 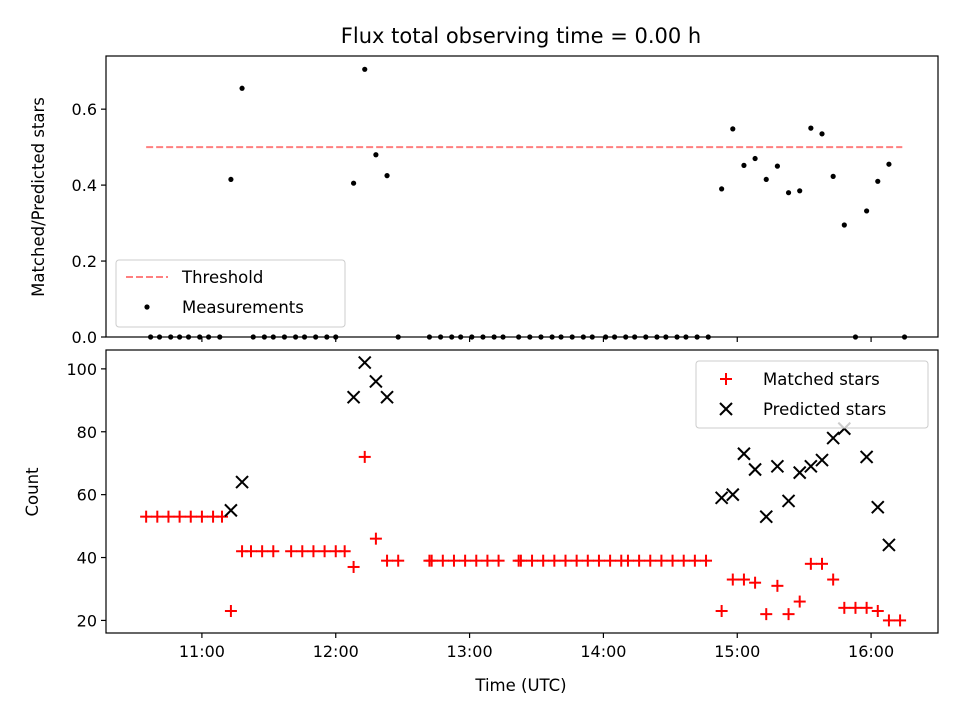 What do you see at coordinates (81, 369) in the screenshot?
I see `bottom-y-tick-label: 100` at bounding box center [81, 369].